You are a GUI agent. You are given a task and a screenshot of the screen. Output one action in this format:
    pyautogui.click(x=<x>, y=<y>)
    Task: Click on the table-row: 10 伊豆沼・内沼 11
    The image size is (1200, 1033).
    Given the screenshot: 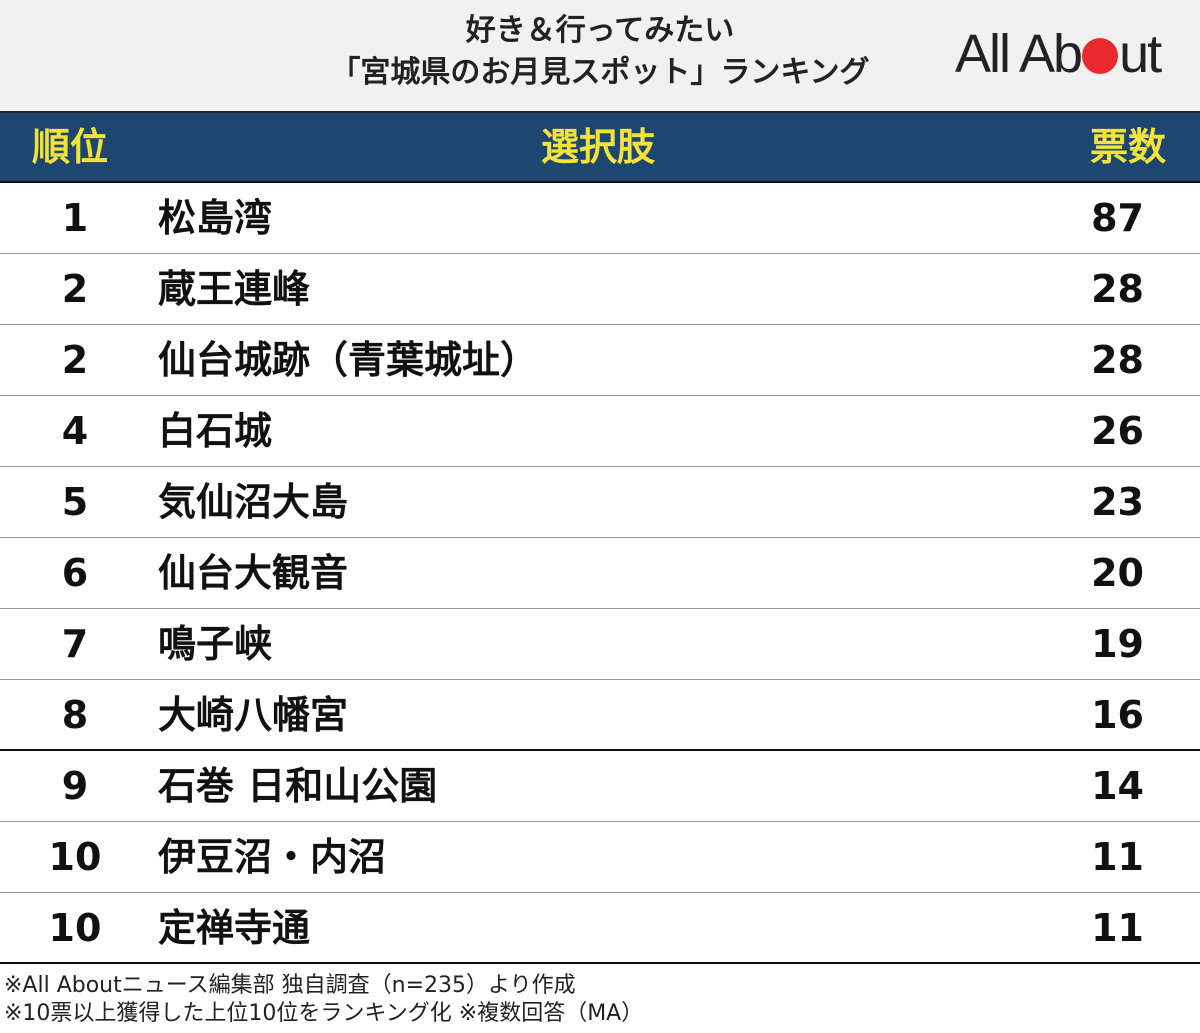 What is the action you would take?
    pyautogui.click(x=600, y=857)
    